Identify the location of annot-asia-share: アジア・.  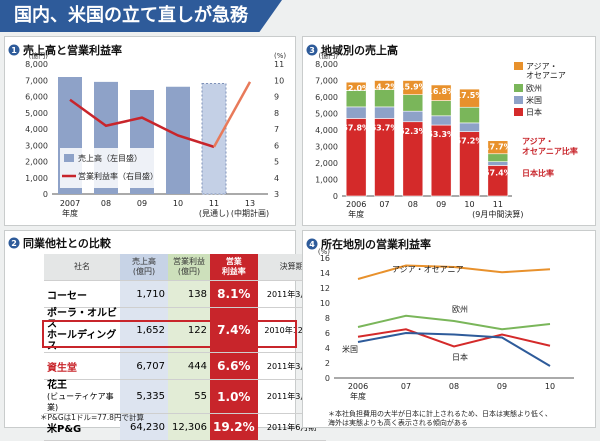
(538, 141).